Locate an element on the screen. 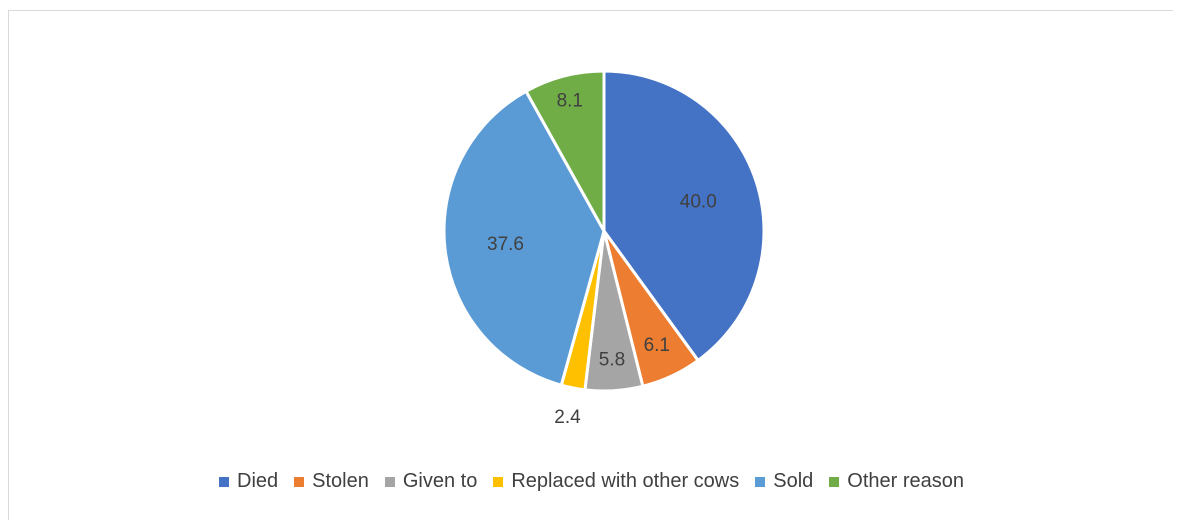  data-label-stolen: 6.1 is located at coordinates (657, 345).